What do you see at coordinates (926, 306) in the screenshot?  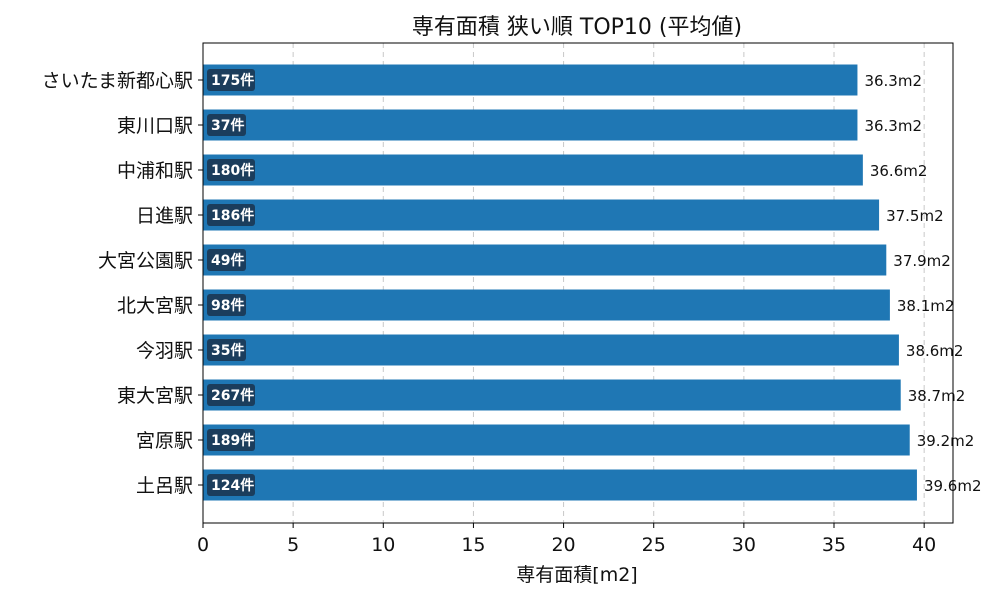 I see `value-label: 38.1m2` at bounding box center [926, 306].